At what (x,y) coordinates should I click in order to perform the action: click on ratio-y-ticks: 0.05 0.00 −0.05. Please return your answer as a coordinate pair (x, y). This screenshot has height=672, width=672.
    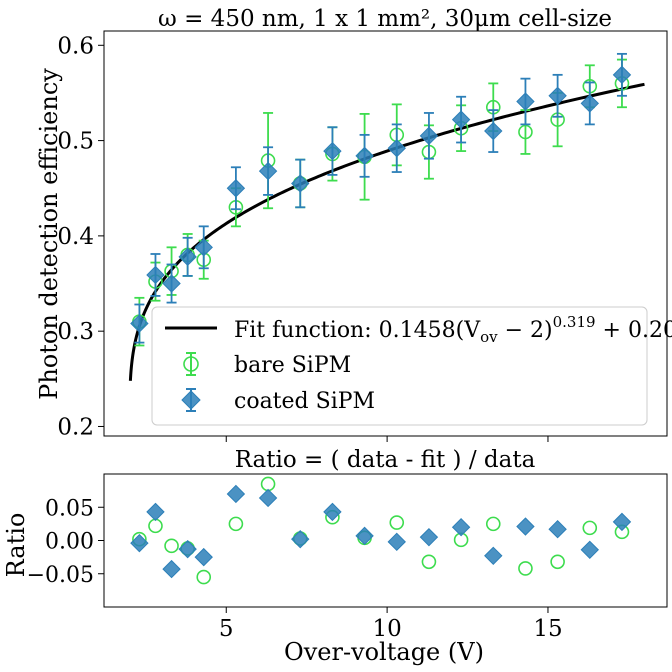
    Looking at the image, I should click on (65, 542).